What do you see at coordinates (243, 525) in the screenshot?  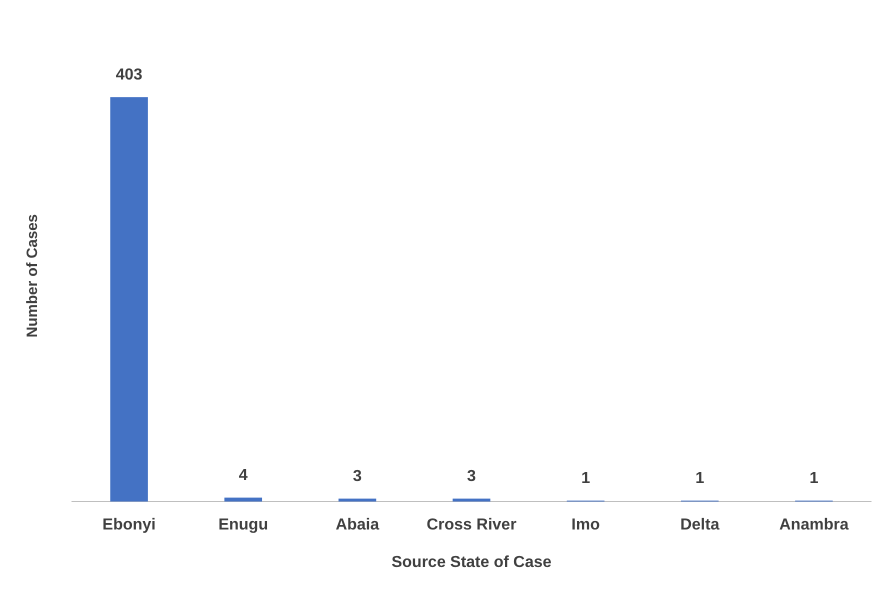 I see `x-tick-label: Enugu` at bounding box center [243, 525].